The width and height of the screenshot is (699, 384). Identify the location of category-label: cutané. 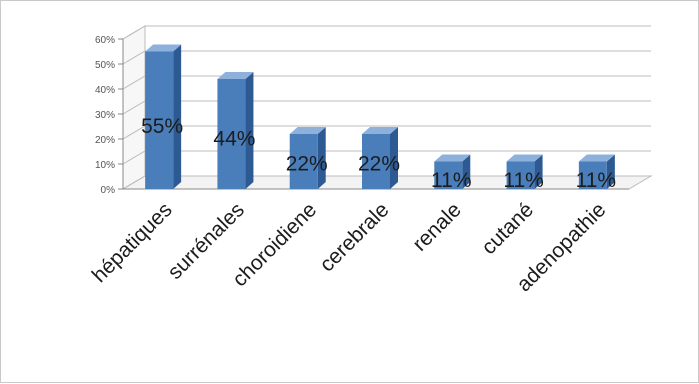
(507, 228).